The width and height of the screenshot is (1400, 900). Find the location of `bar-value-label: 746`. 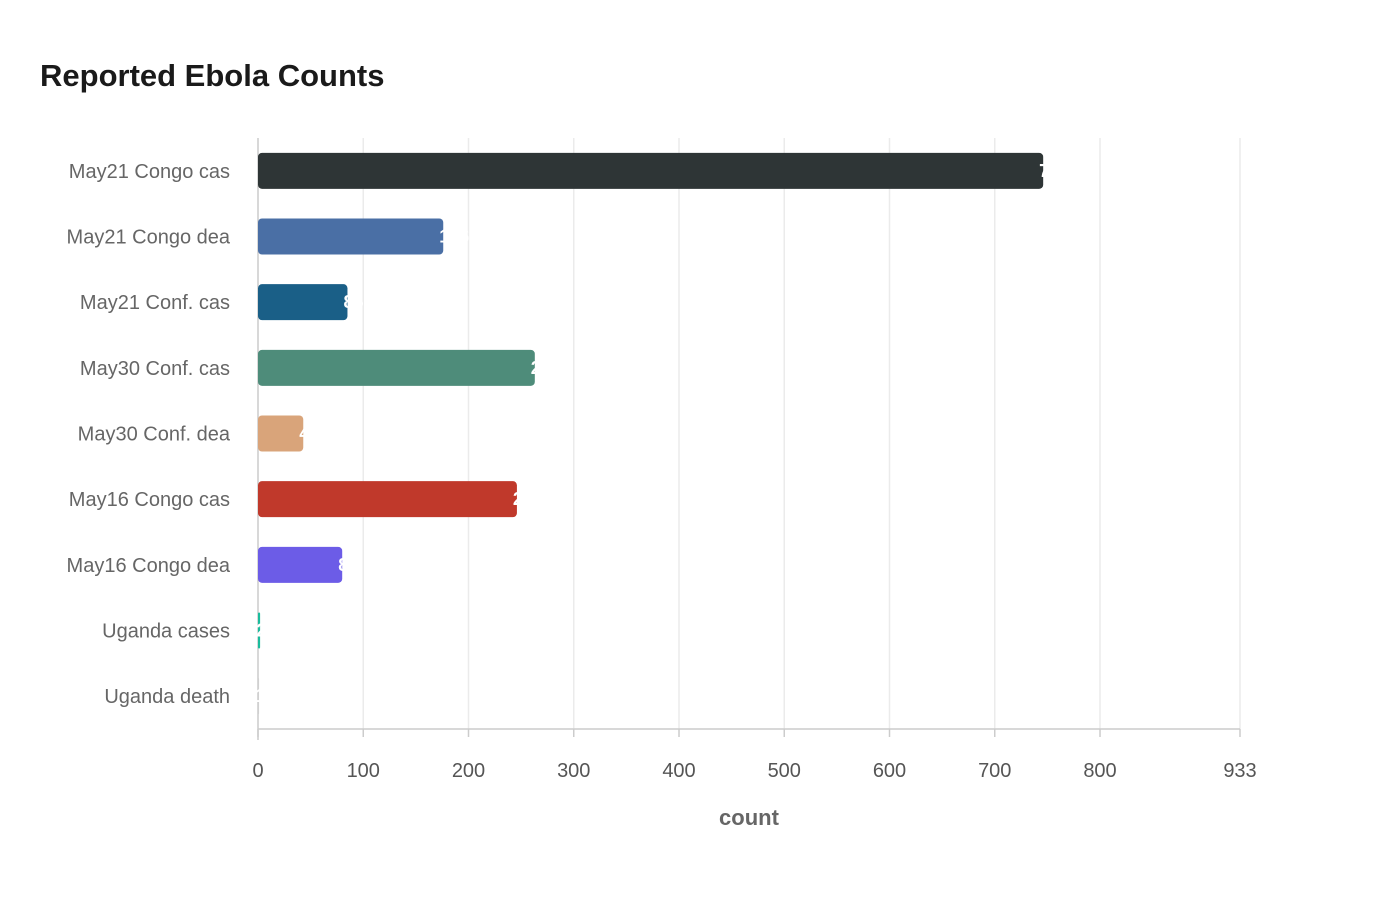

bar-value-label: 746 is located at coordinates (1054, 171).